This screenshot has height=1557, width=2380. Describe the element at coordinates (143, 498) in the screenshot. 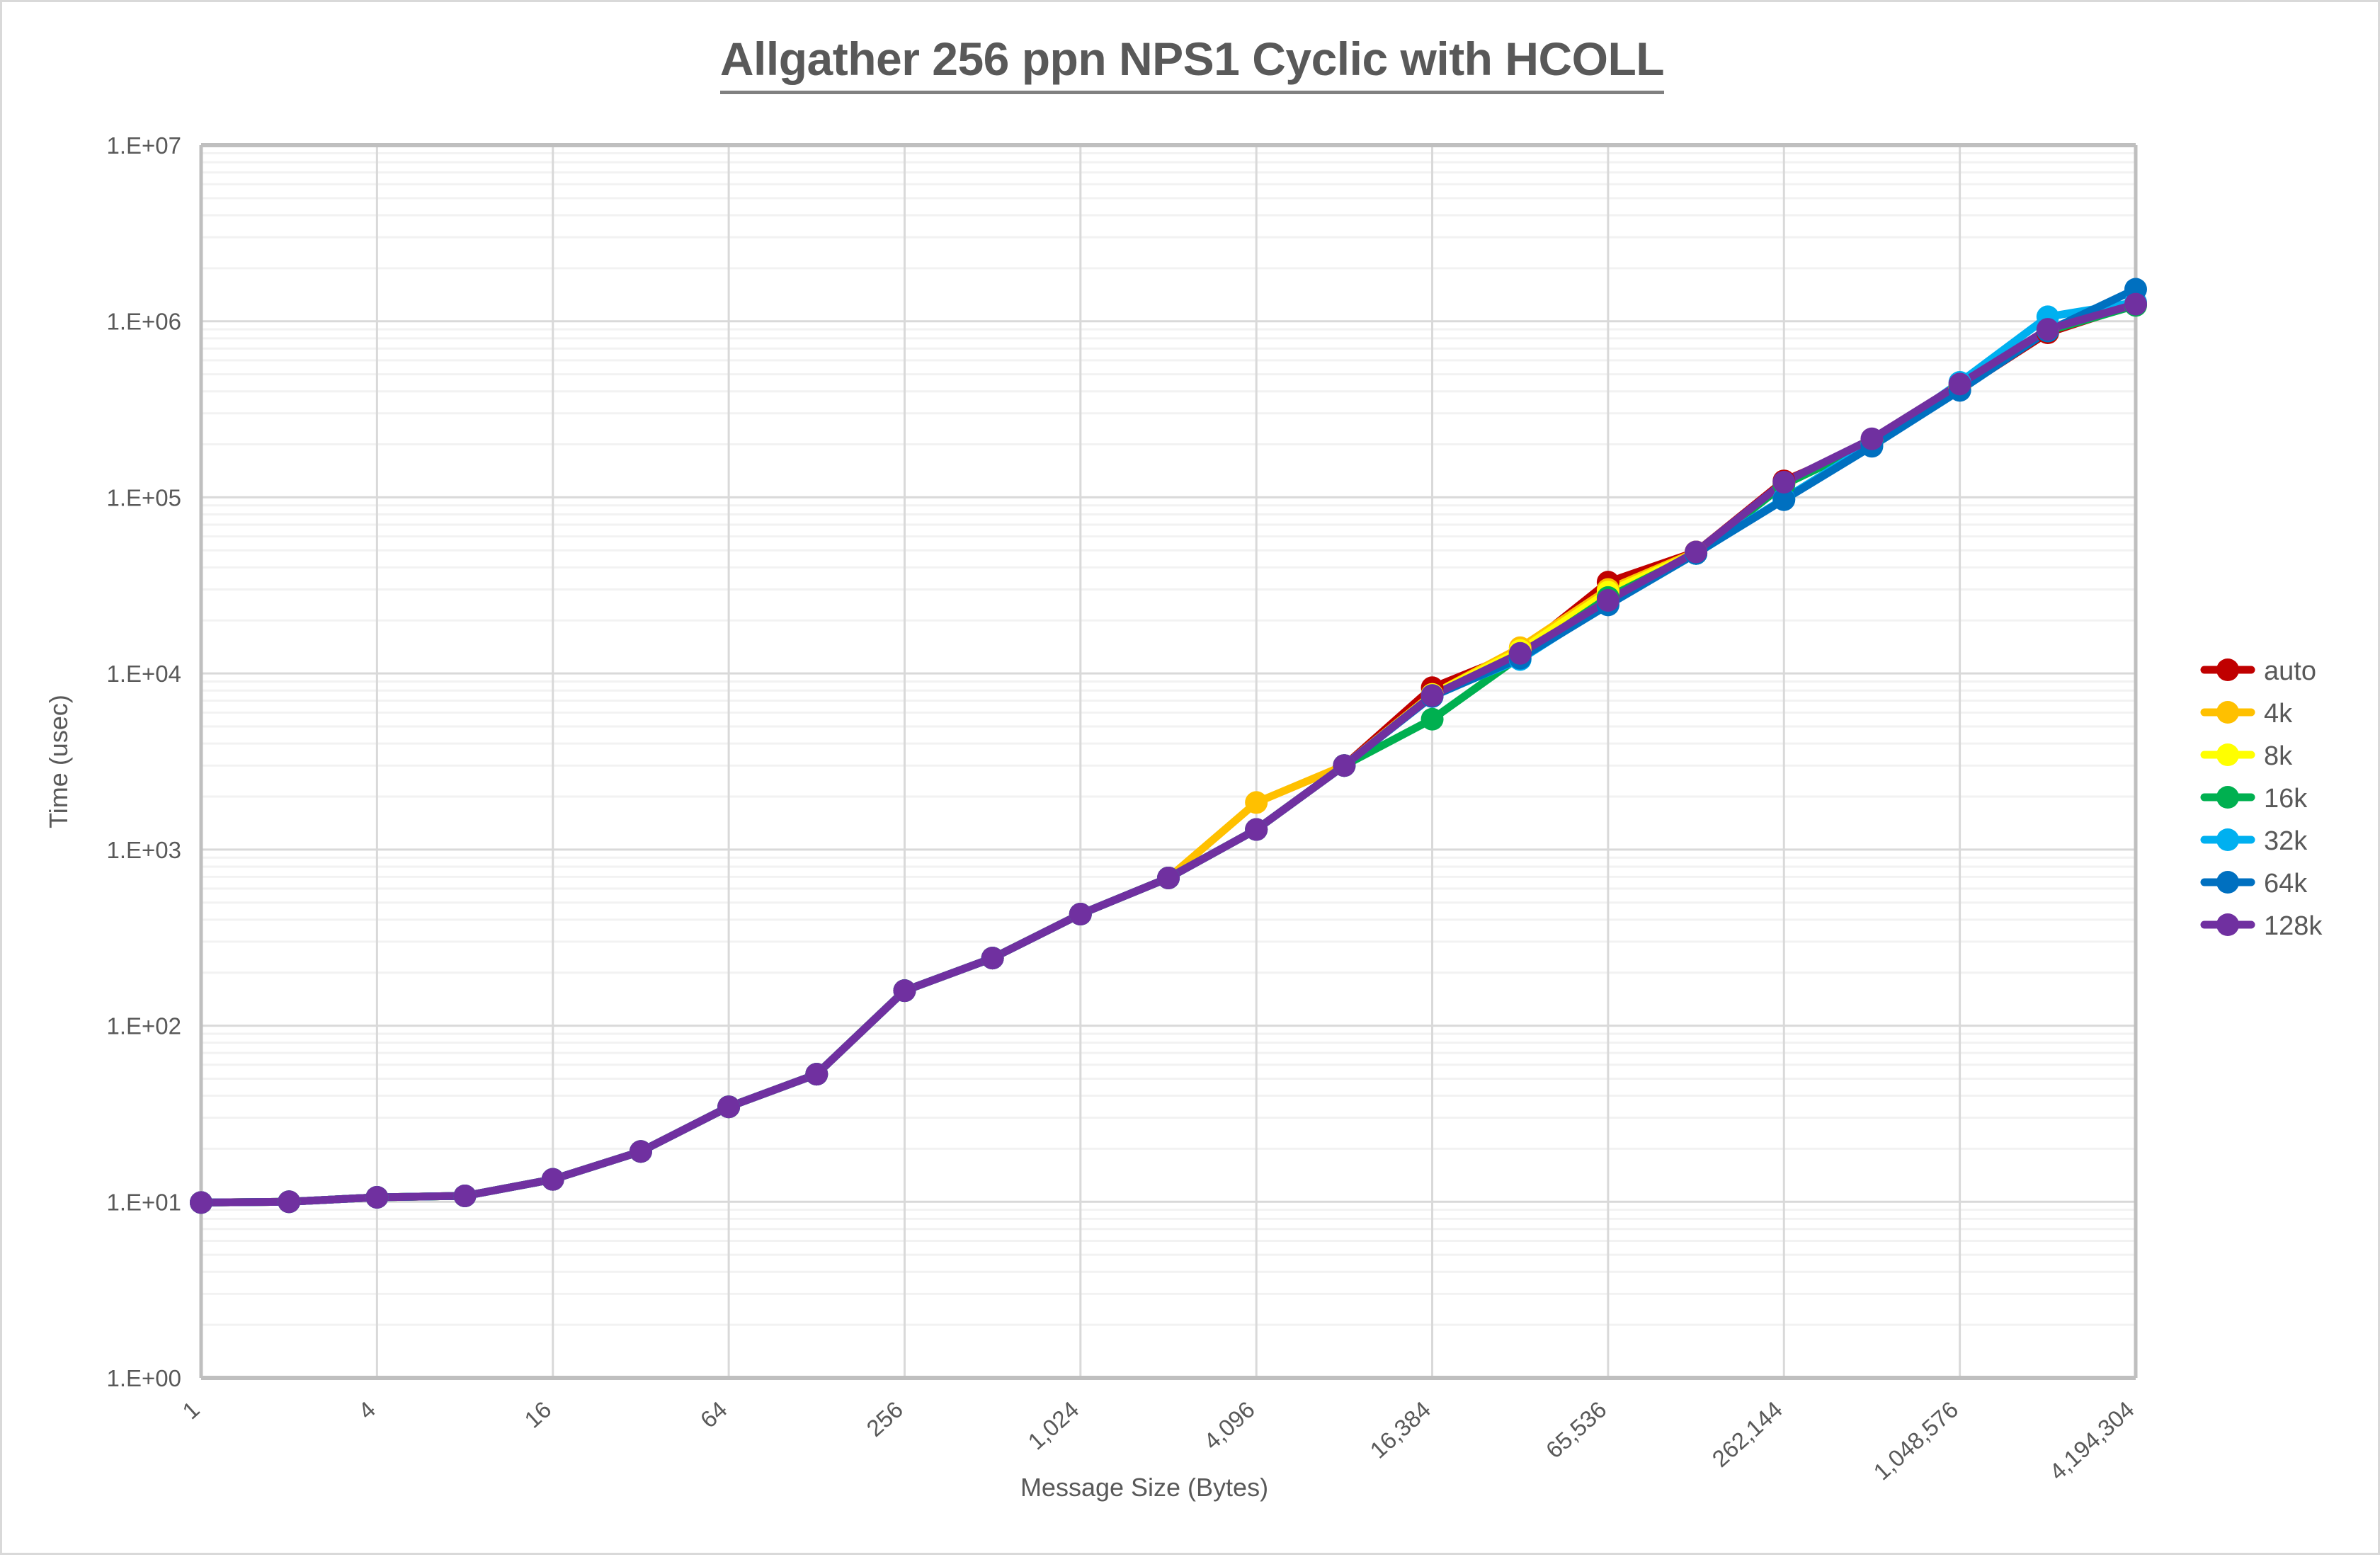

I see `y-tick-label: 1.E+05` at that location.